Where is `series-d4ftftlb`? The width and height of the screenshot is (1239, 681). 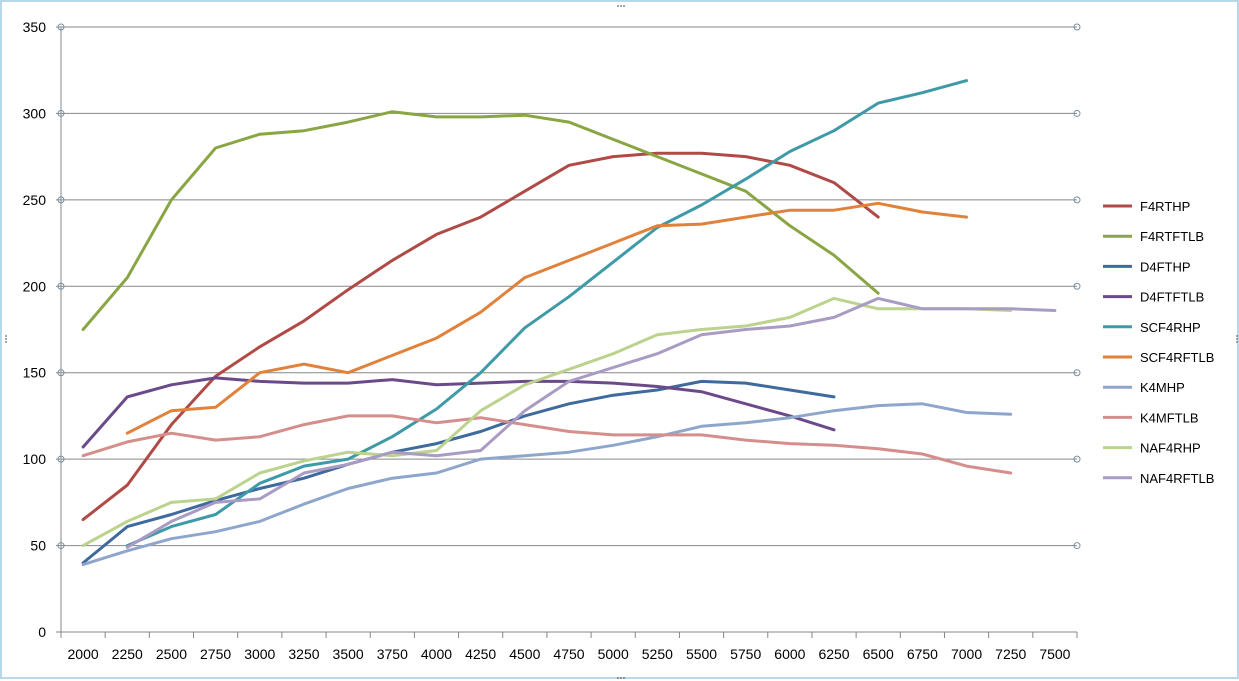 series-d4ftftlb is located at coordinates (458, 412).